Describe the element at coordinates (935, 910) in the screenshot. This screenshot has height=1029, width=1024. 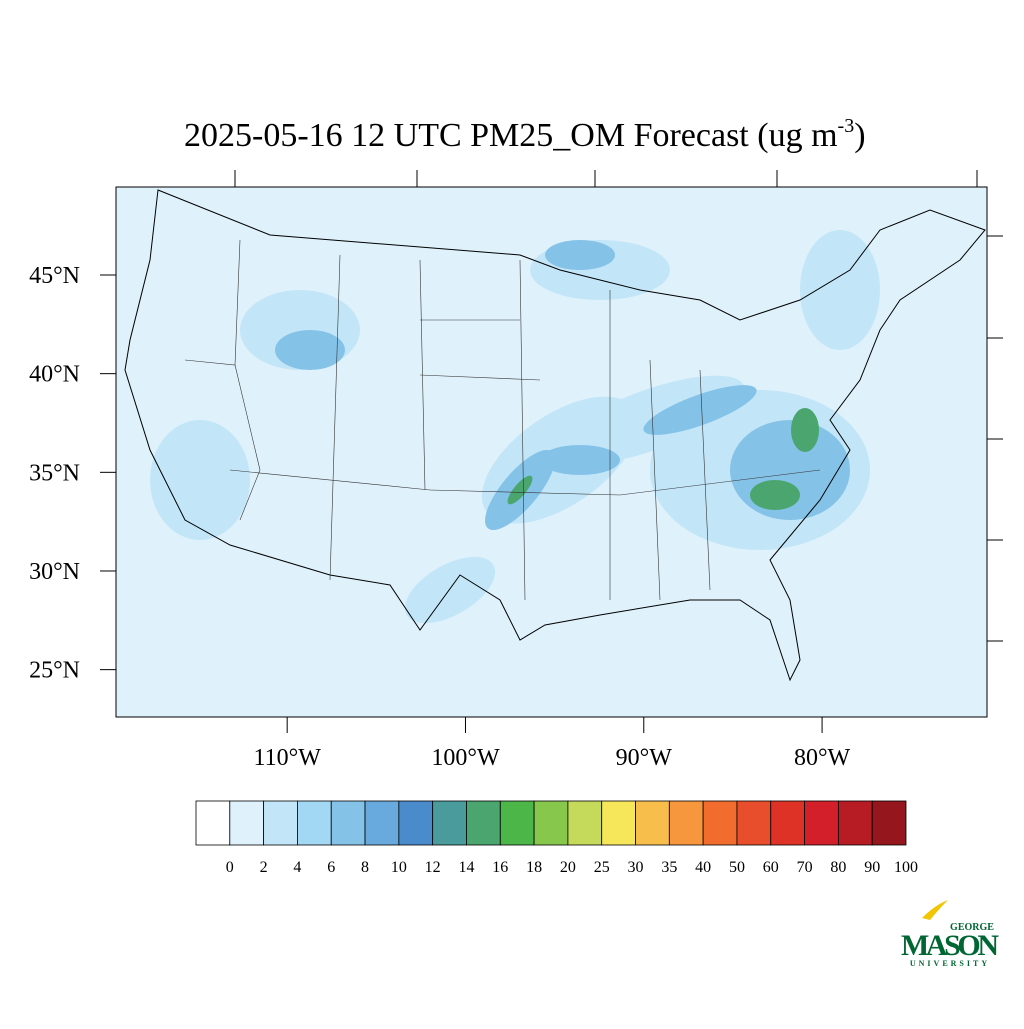
I see `logo-swoosh` at that location.